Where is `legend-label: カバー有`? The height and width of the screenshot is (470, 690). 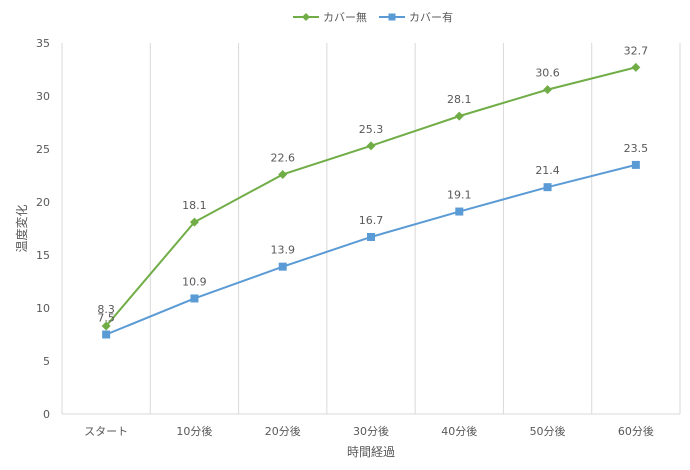
legend-label: カバー有 is located at coordinates (431, 17).